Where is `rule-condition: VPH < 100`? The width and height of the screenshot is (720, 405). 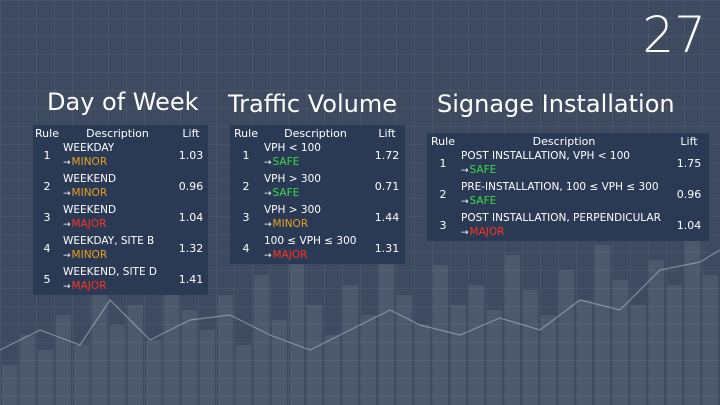
rule-condition: VPH < 100 is located at coordinates (292, 147).